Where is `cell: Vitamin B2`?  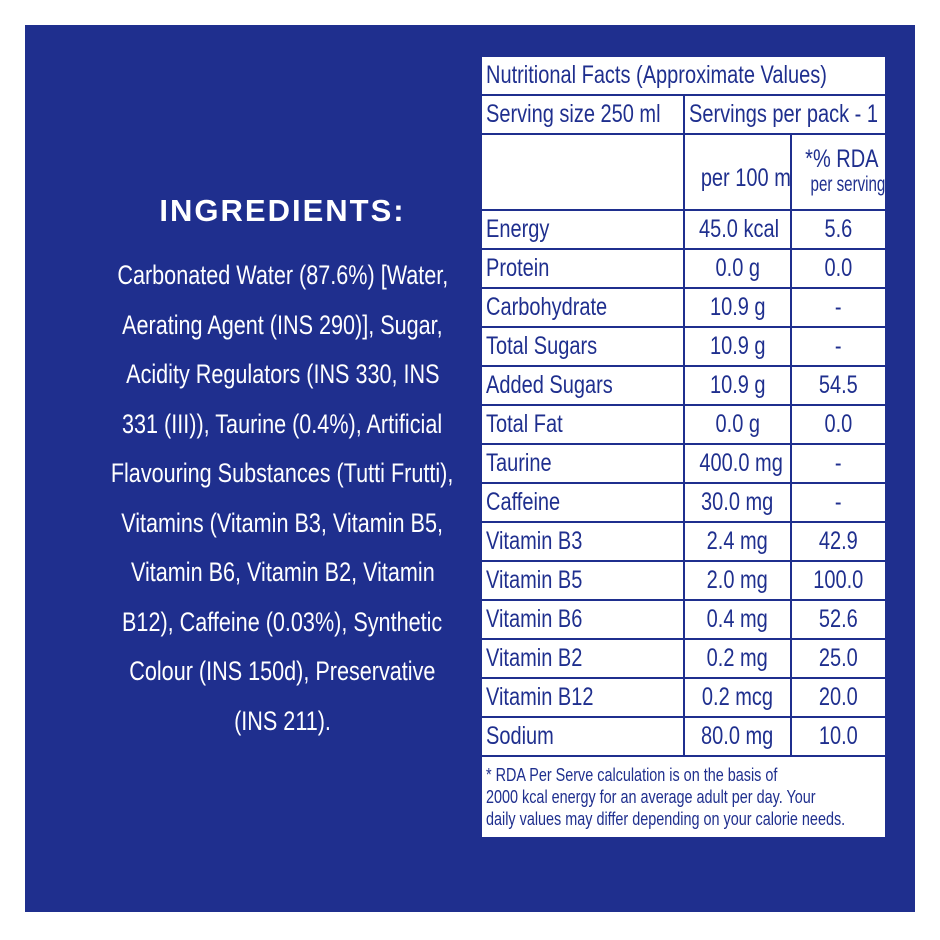 cell: Vitamin B2 is located at coordinates (582, 658).